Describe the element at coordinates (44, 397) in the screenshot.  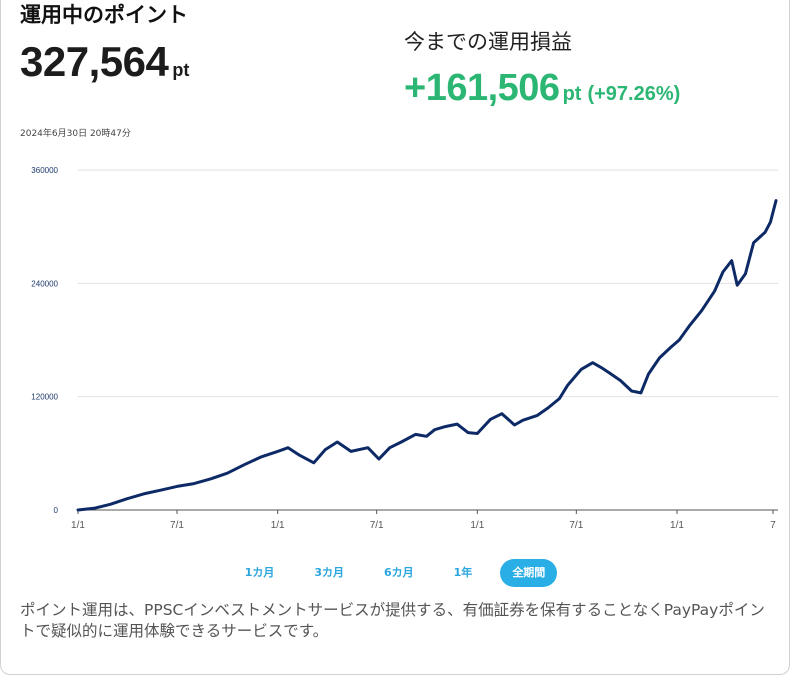
I see `y-tick-label-1: 120000` at that location.